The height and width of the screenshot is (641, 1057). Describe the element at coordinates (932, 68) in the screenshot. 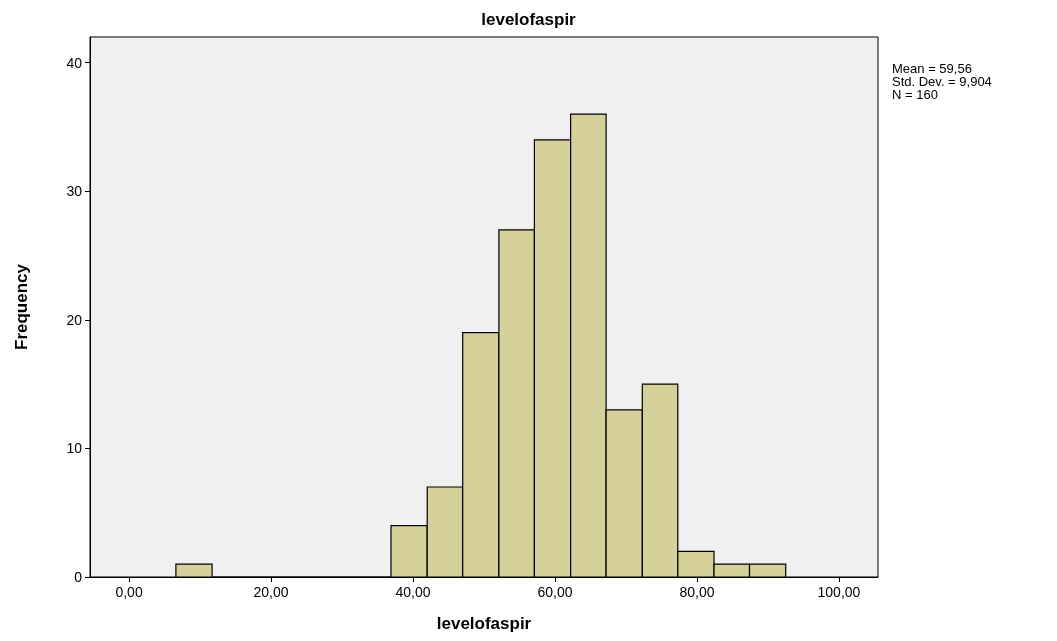

I see `text: Mean = 59,56` at that location.